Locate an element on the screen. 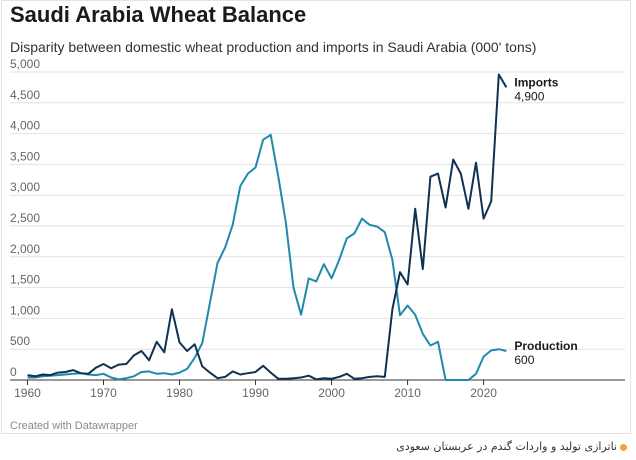 The image size is (636, 460). imports-end-value: 4,900 is located at coordinates (529, 96).